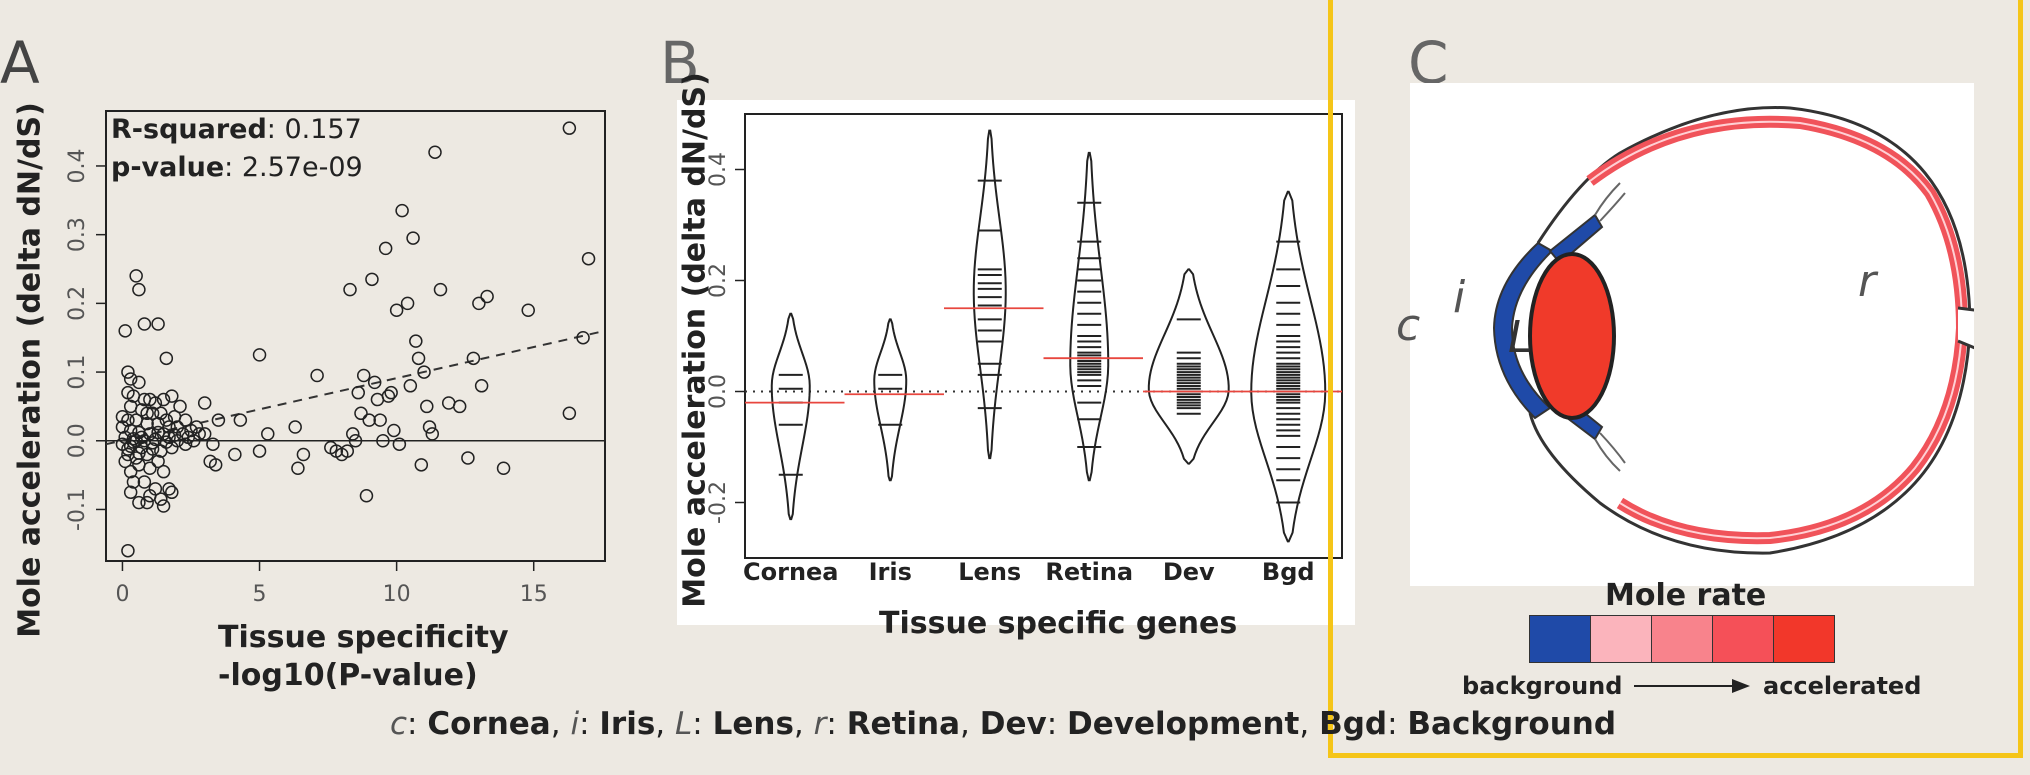 Image resolution: width=2030 pixels, height=775 pixels. Describe the element at coordinates (989, 294) in the screenshot. I see `violin-lens` at that location.